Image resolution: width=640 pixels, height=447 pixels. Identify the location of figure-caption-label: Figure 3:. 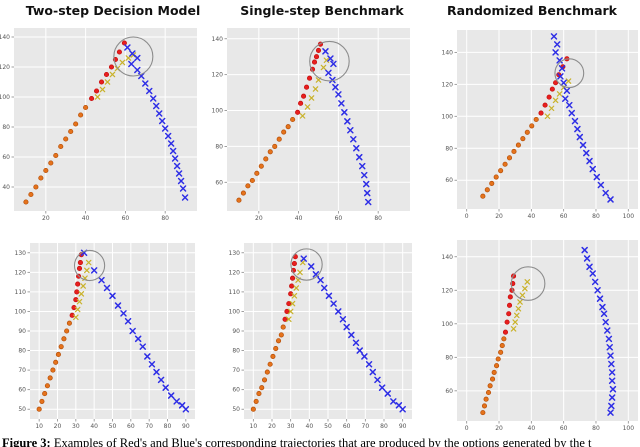
(26, 441).